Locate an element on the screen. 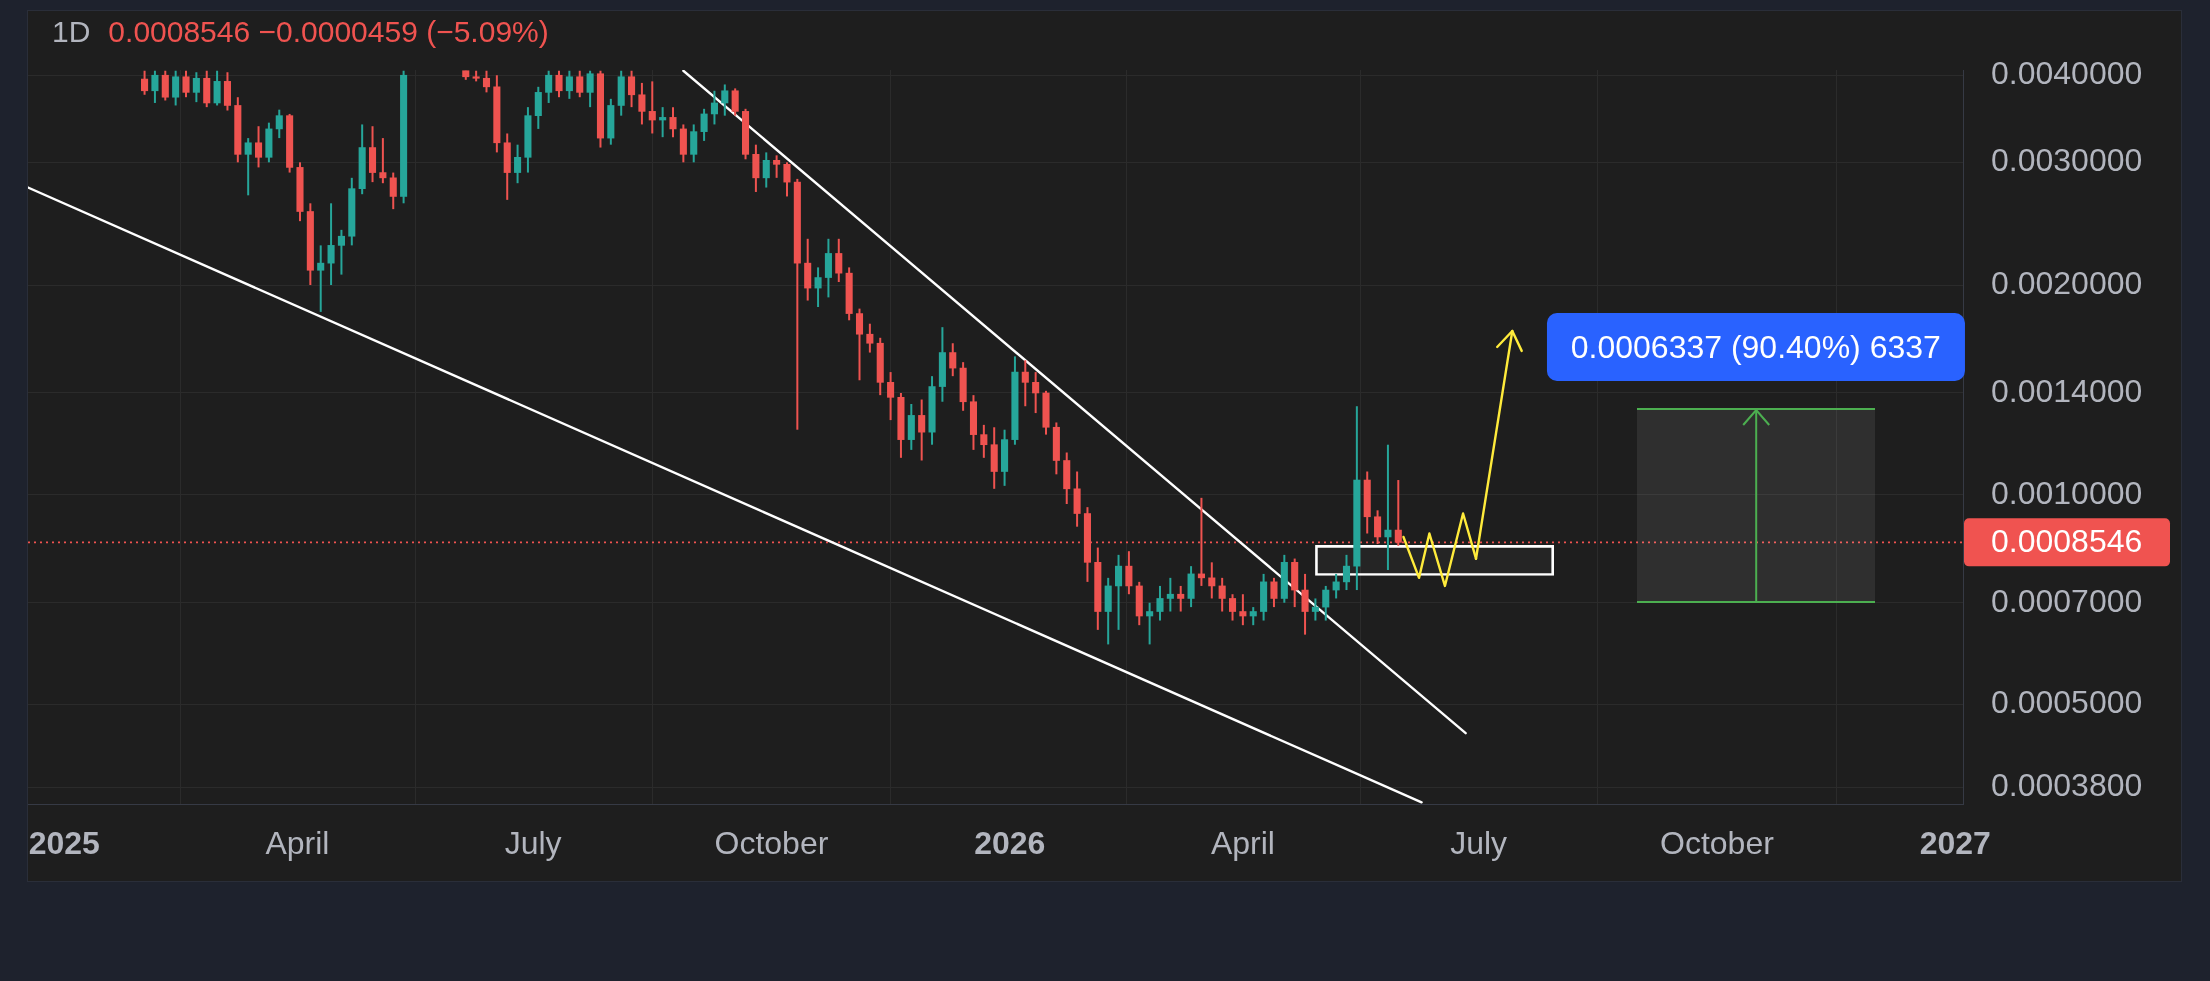 The image size is (2210, 981). y-tick-label: 0.0030000 is located at coordinates (2067, 160).